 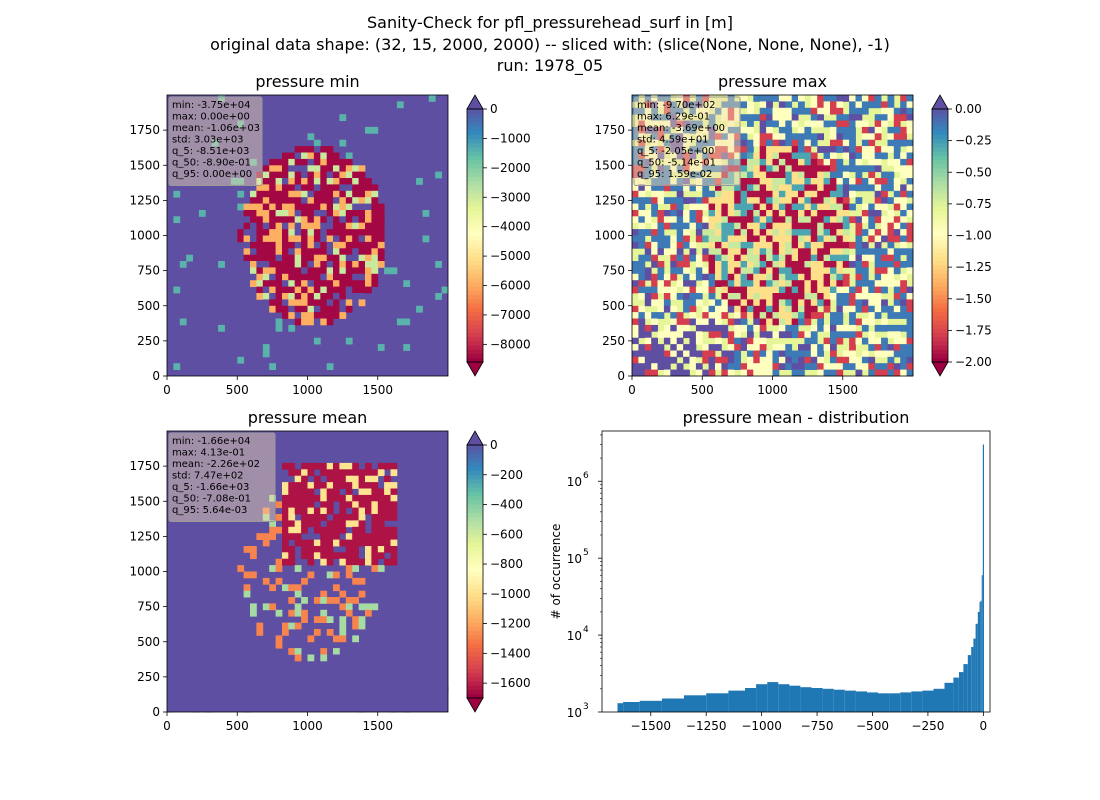 What do you see at coordinates (574, 713) in the screenshot?
I see `y-tick-base: 10` at bounding box center [574, 713].